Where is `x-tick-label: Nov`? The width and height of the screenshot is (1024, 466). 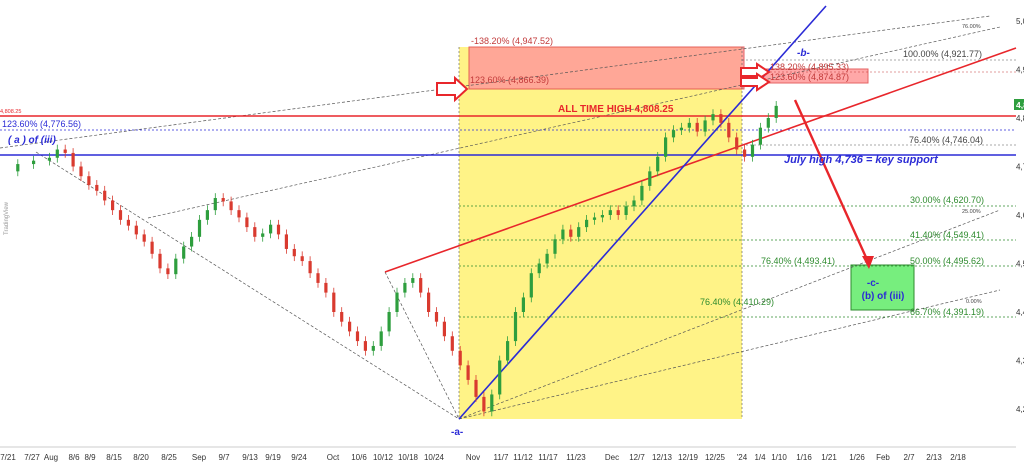 x-tick-label: Nov is located at coordinates (473, 457).